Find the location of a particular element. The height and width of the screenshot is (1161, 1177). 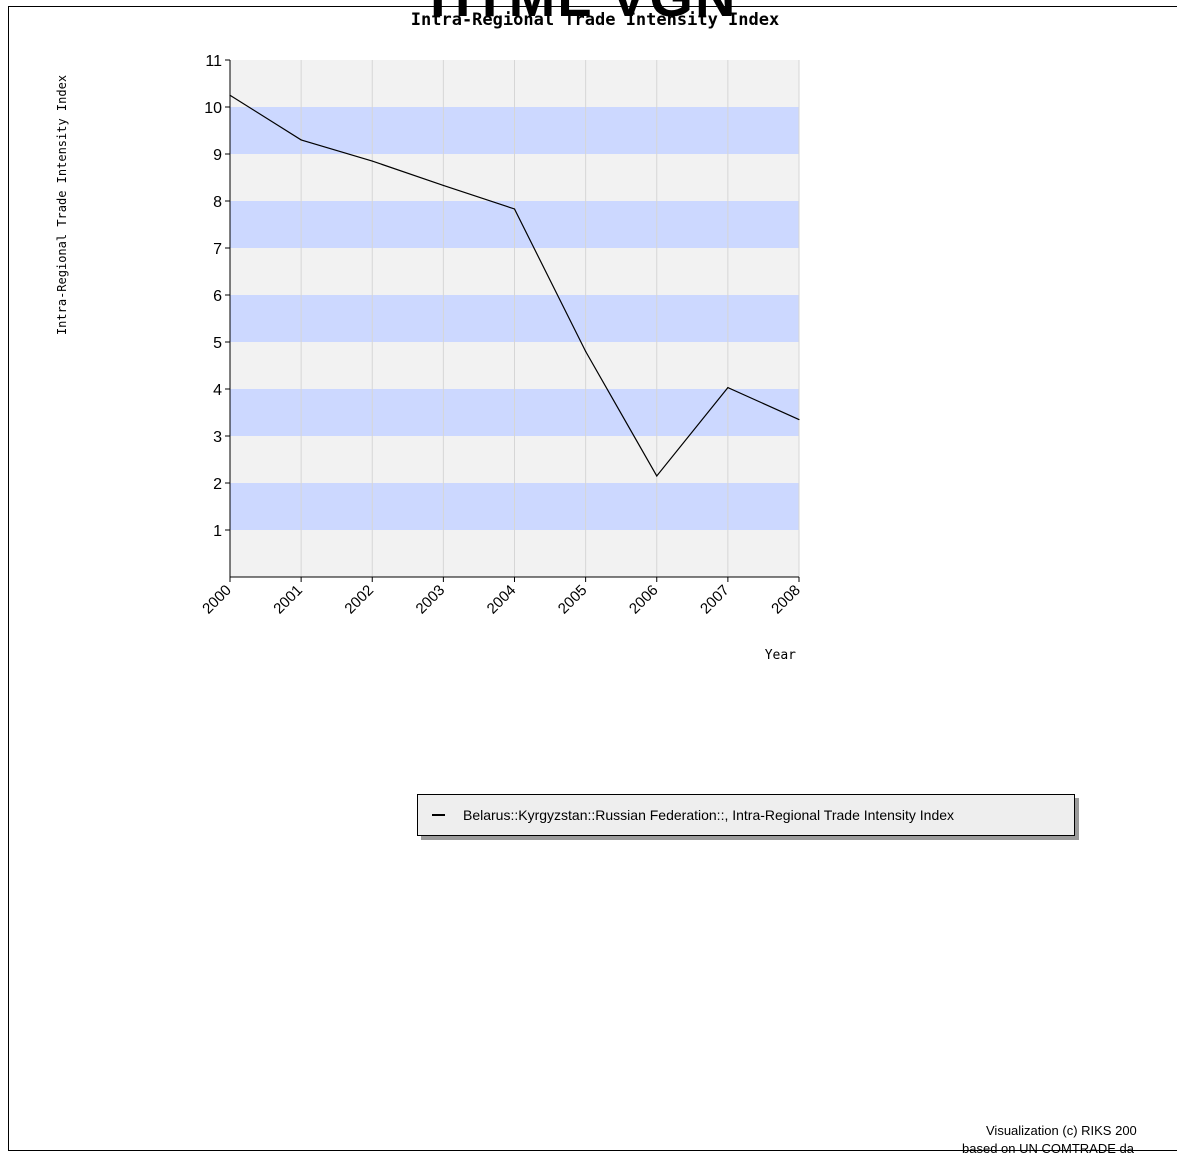

credit-line-2: based on UN COMTRADE da is located at coordinates (1048, 1148).